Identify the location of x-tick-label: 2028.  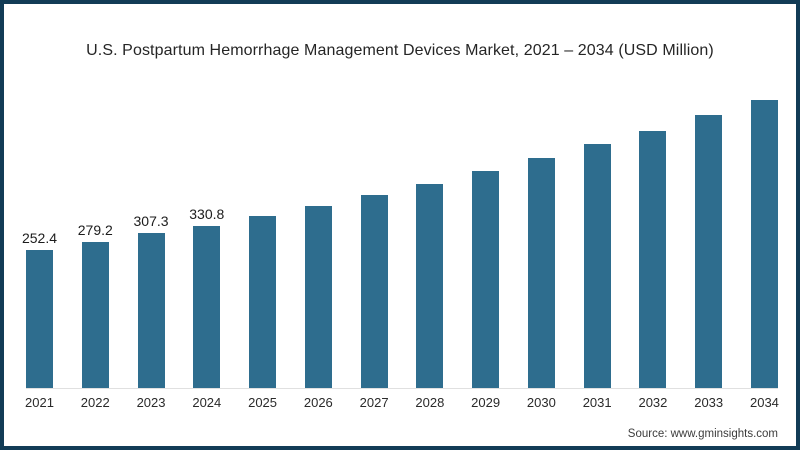
(430, 402).